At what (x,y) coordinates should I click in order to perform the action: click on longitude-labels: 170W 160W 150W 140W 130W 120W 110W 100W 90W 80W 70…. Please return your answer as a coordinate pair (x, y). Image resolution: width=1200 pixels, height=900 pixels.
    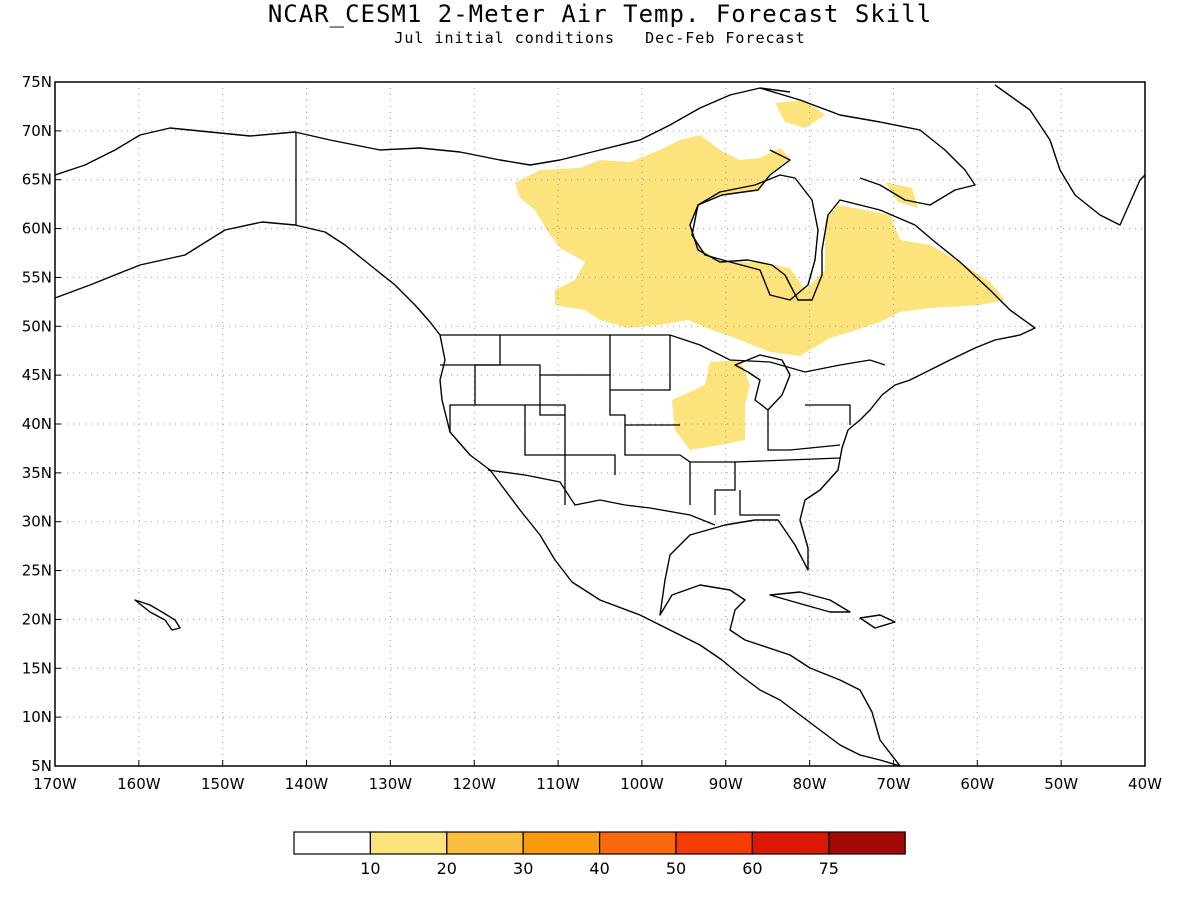
    Looking at the image, I should click on (597, 776).